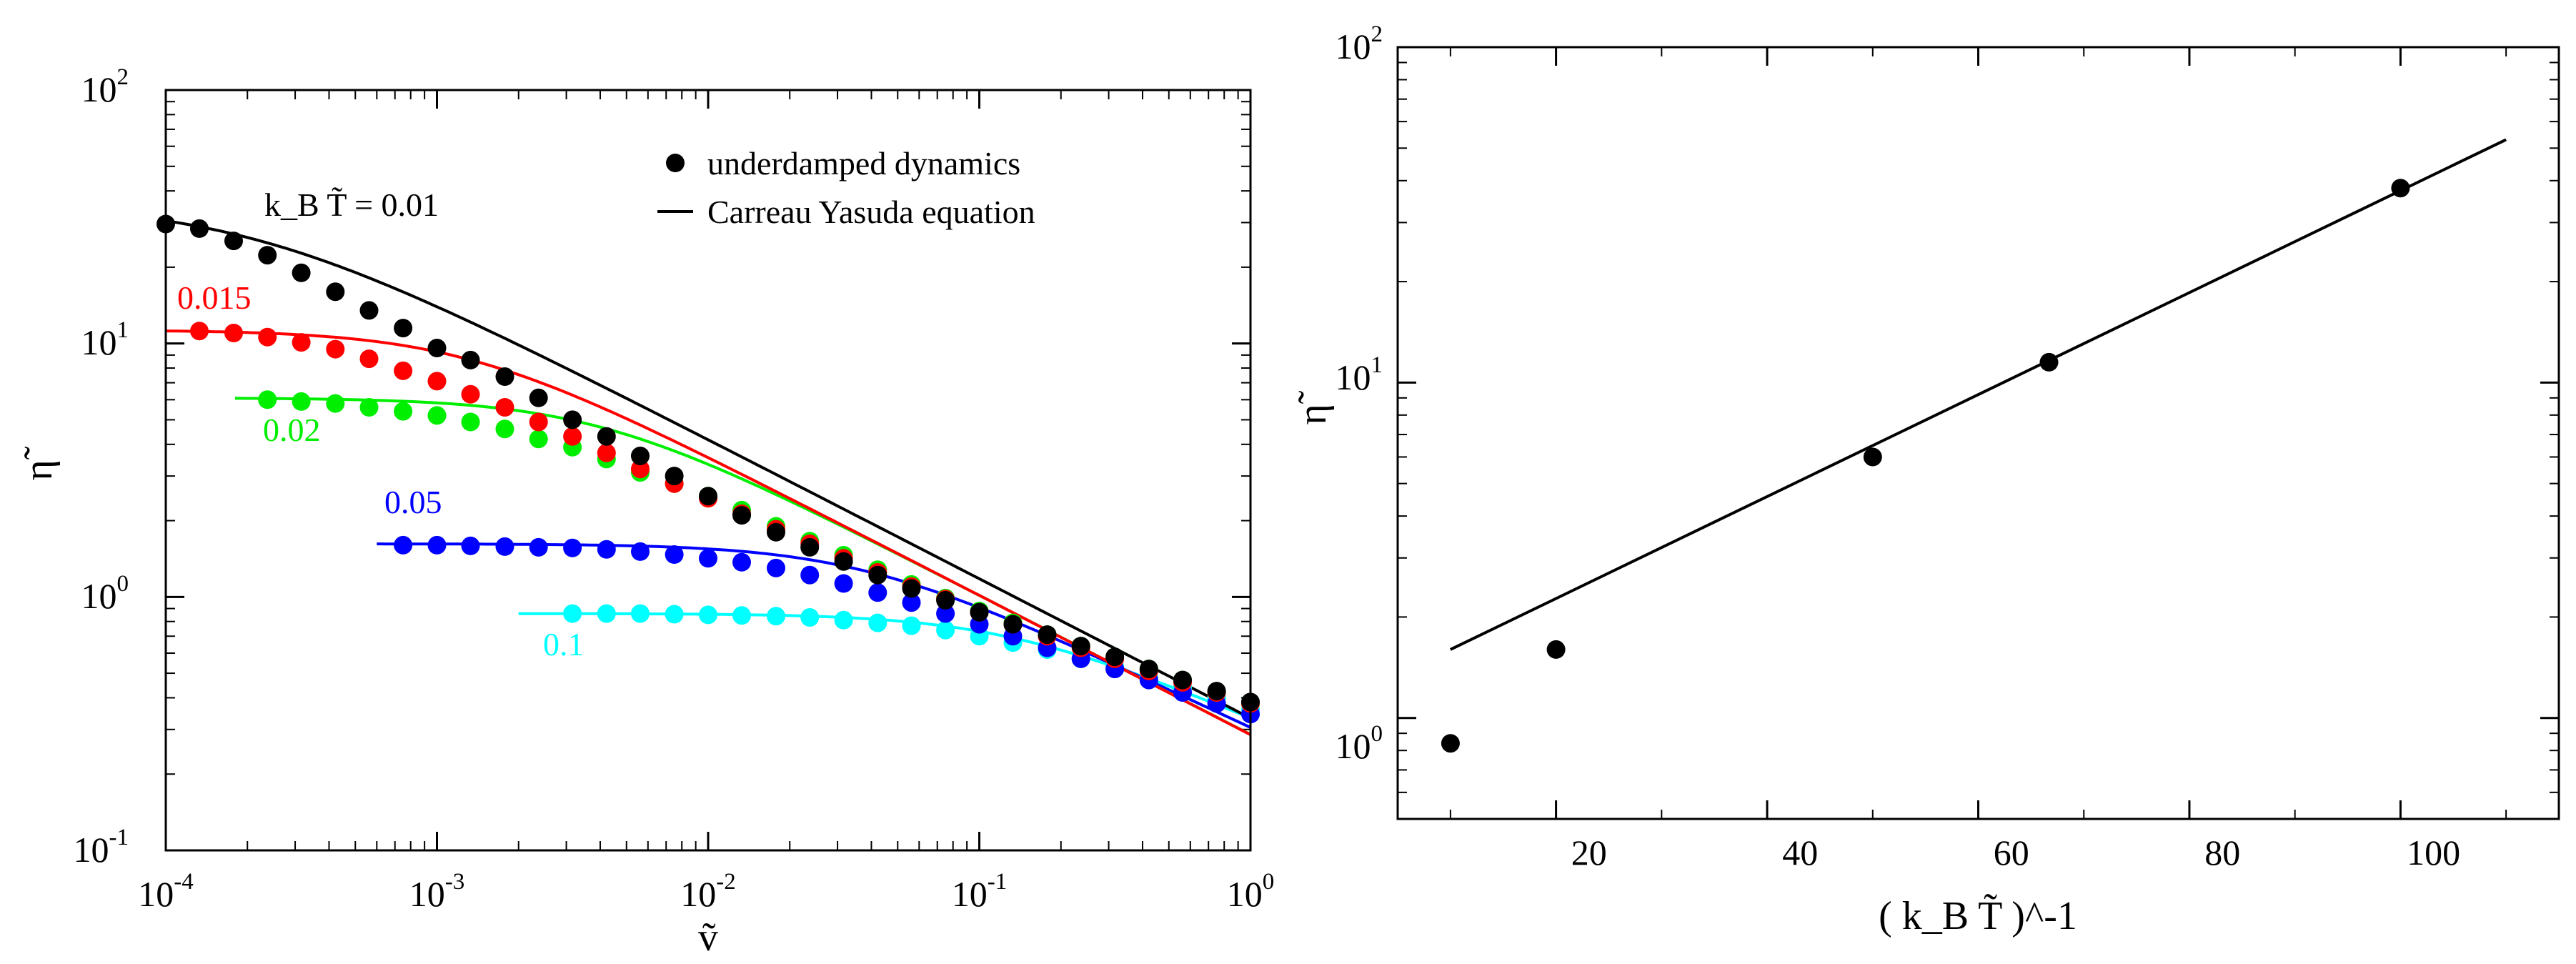  I want to click on right-y-tick-label: 10⁰, so click(1359, 743).